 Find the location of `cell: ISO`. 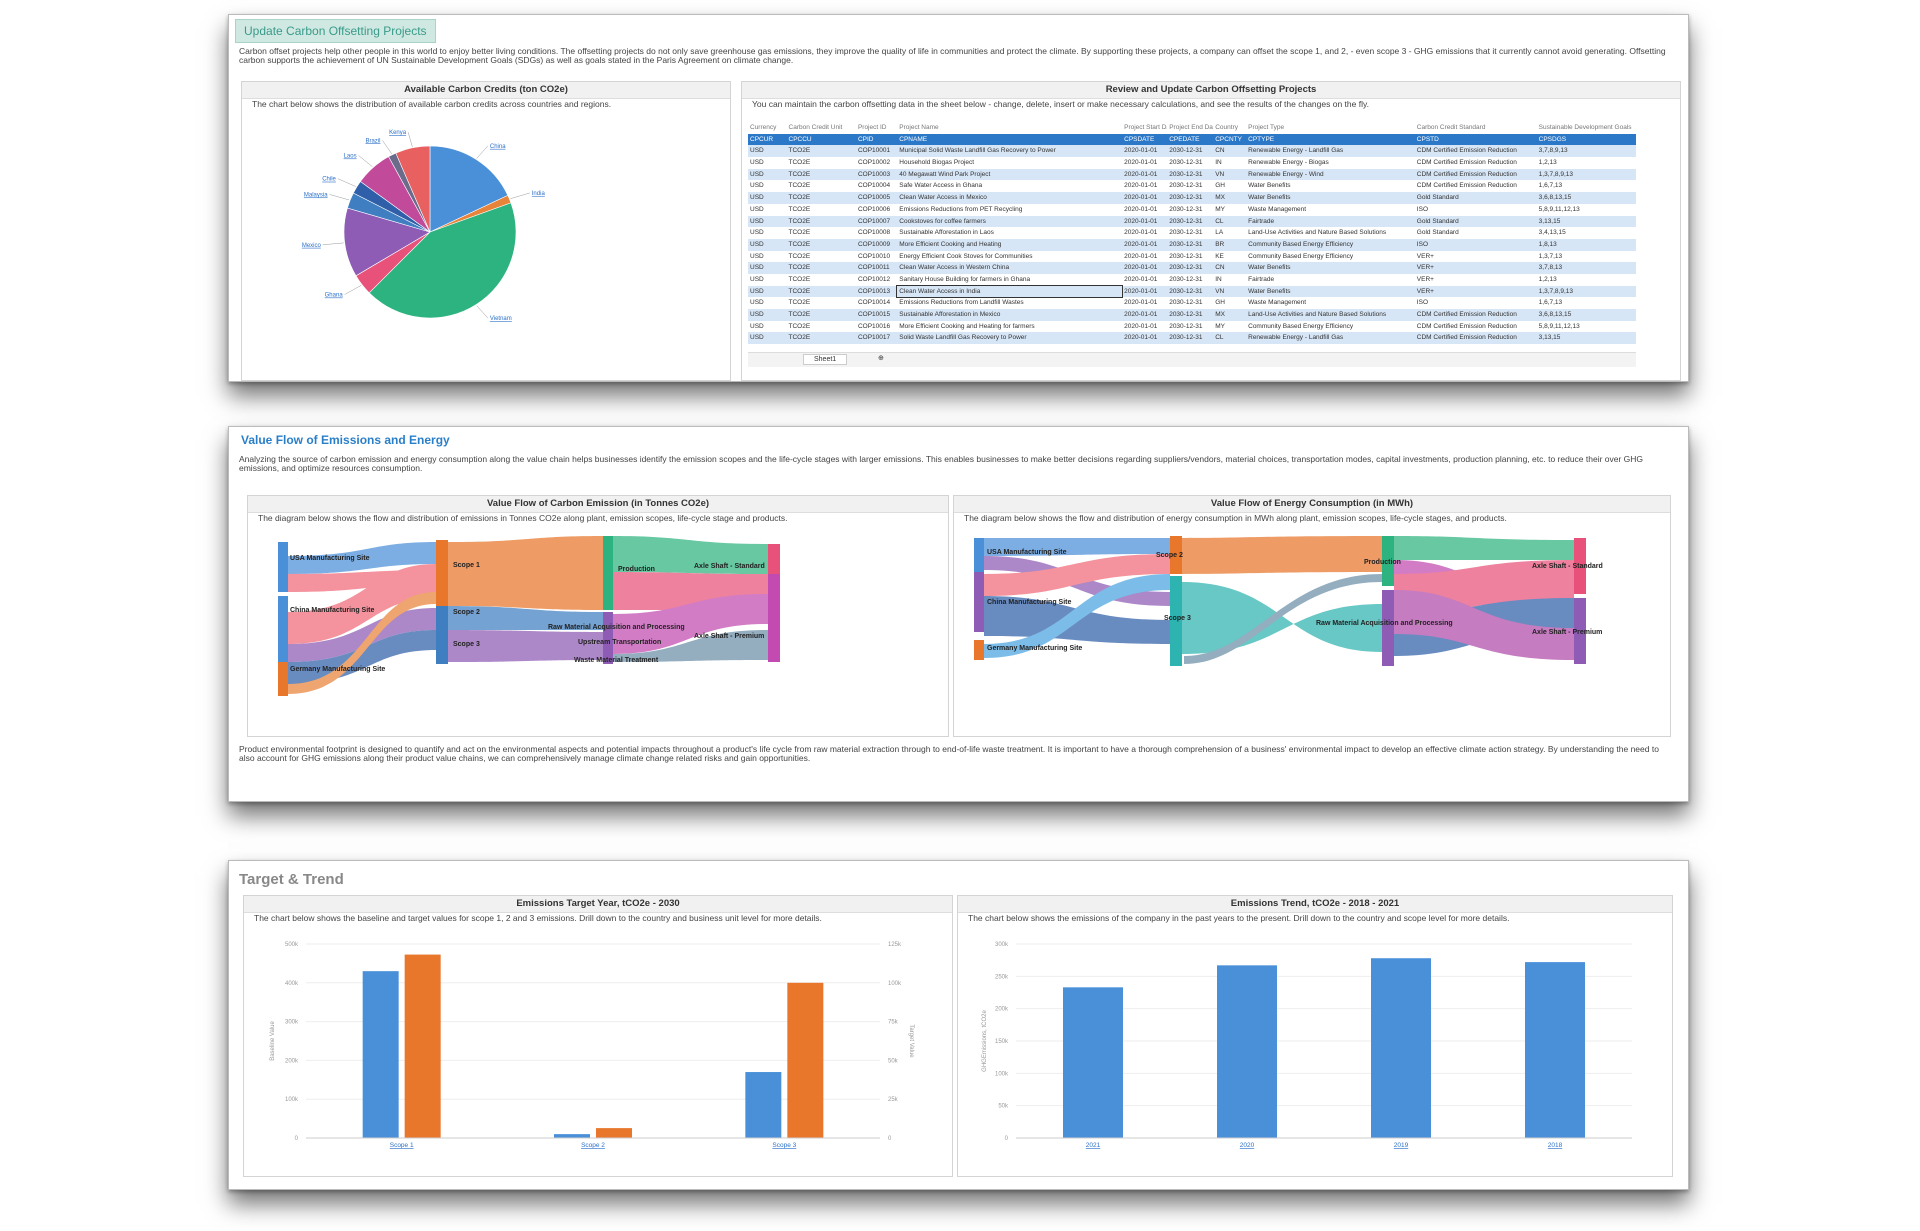

cell: ISO is located at coordinates (1422, 209).